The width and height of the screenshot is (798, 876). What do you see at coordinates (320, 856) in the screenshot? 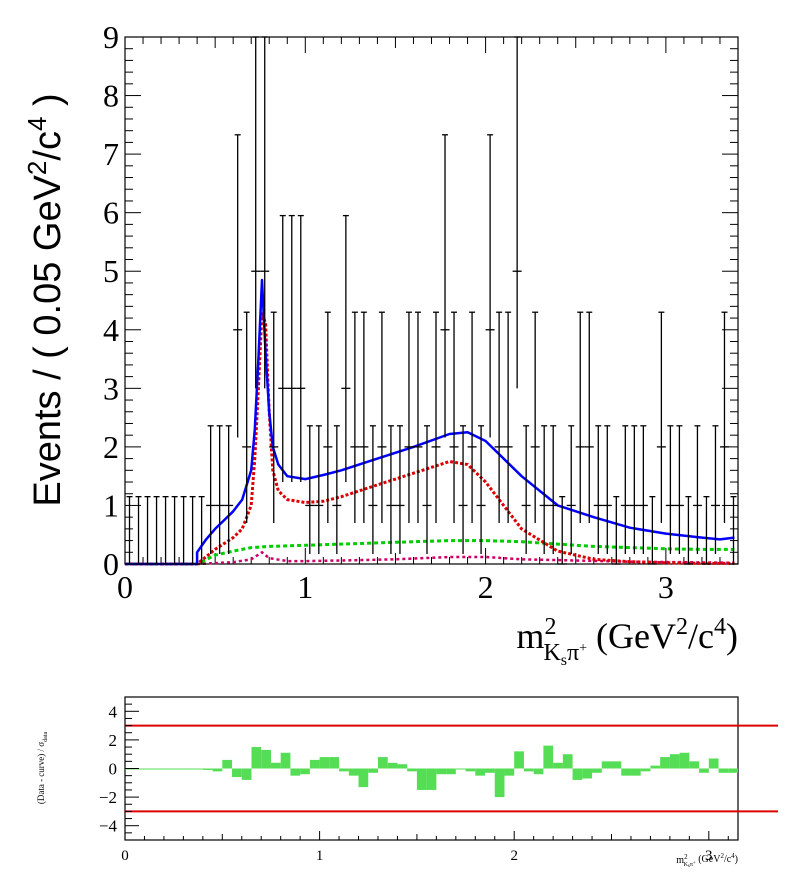
I see `pull-x-tick-label: 1` at bounding box center [320, 856].